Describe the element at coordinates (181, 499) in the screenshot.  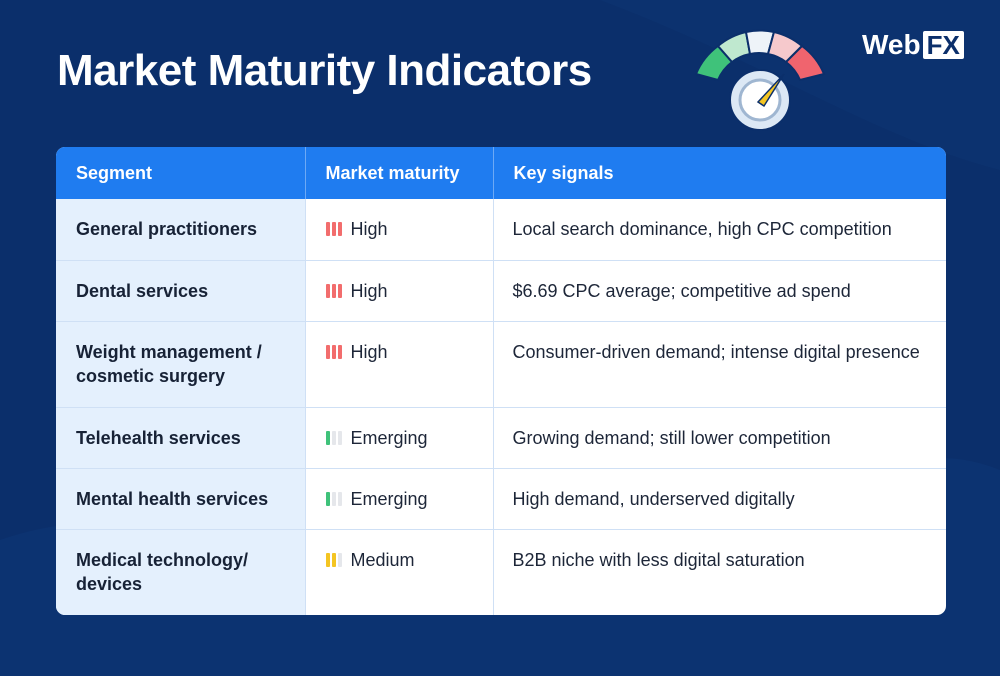
I see `segment-cell: Mental health services` at that location.